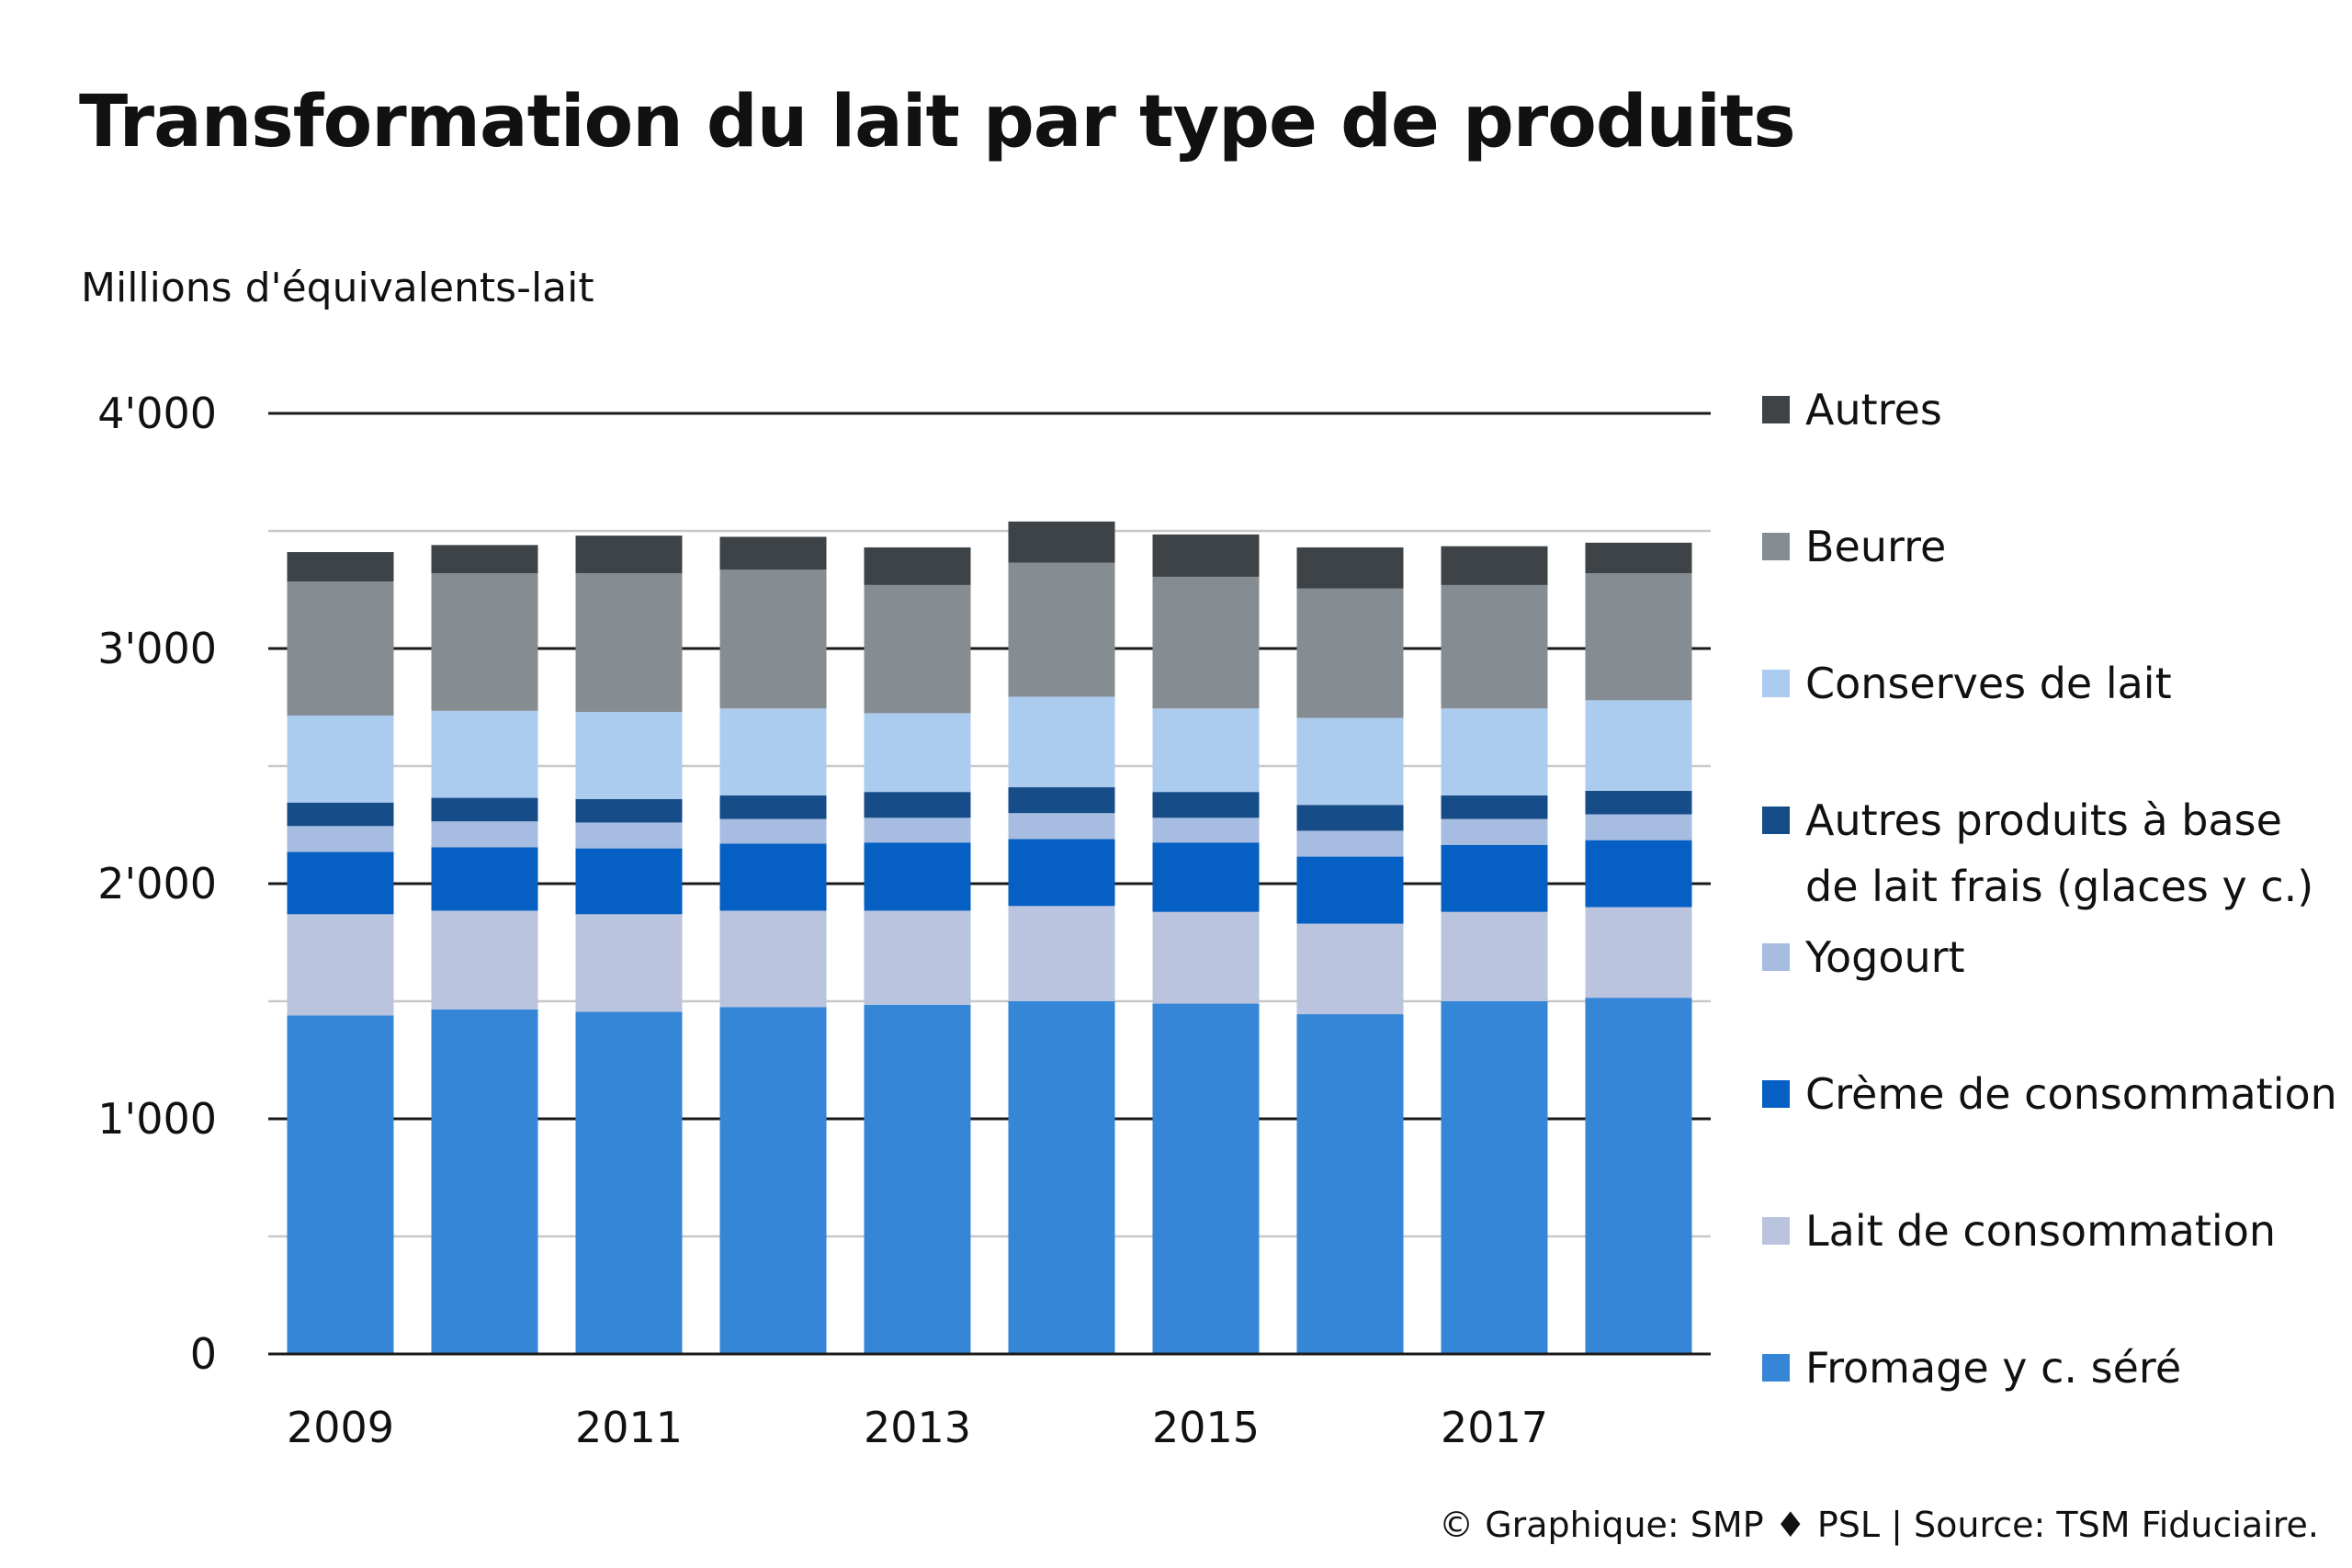 The height and width of the screenshot is (1568, 2352). I want to click on legend-label: Yogourt, so click(1884, 957).